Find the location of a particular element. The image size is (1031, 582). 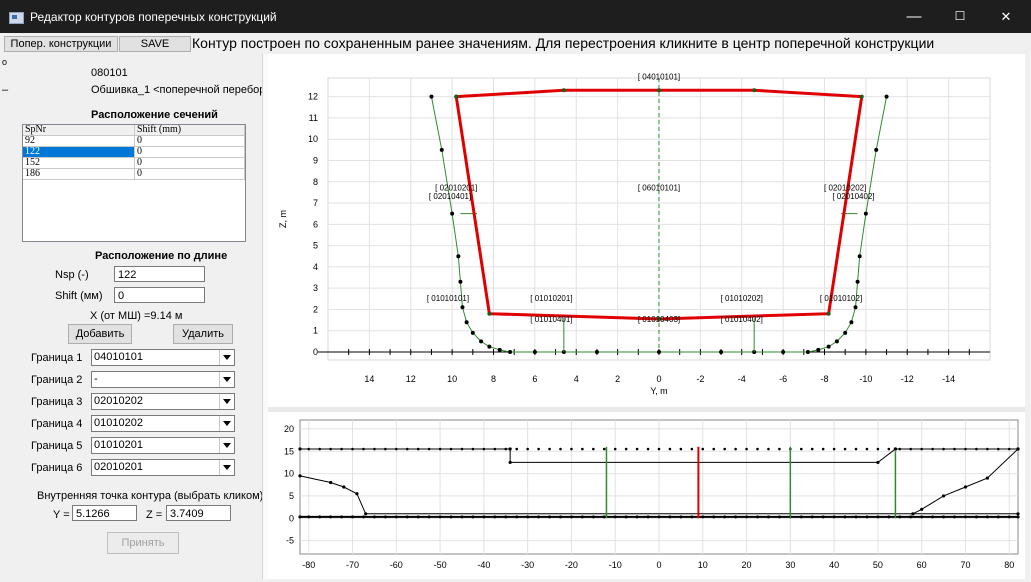

y-label: Y = is located at coordinates (61, 515).